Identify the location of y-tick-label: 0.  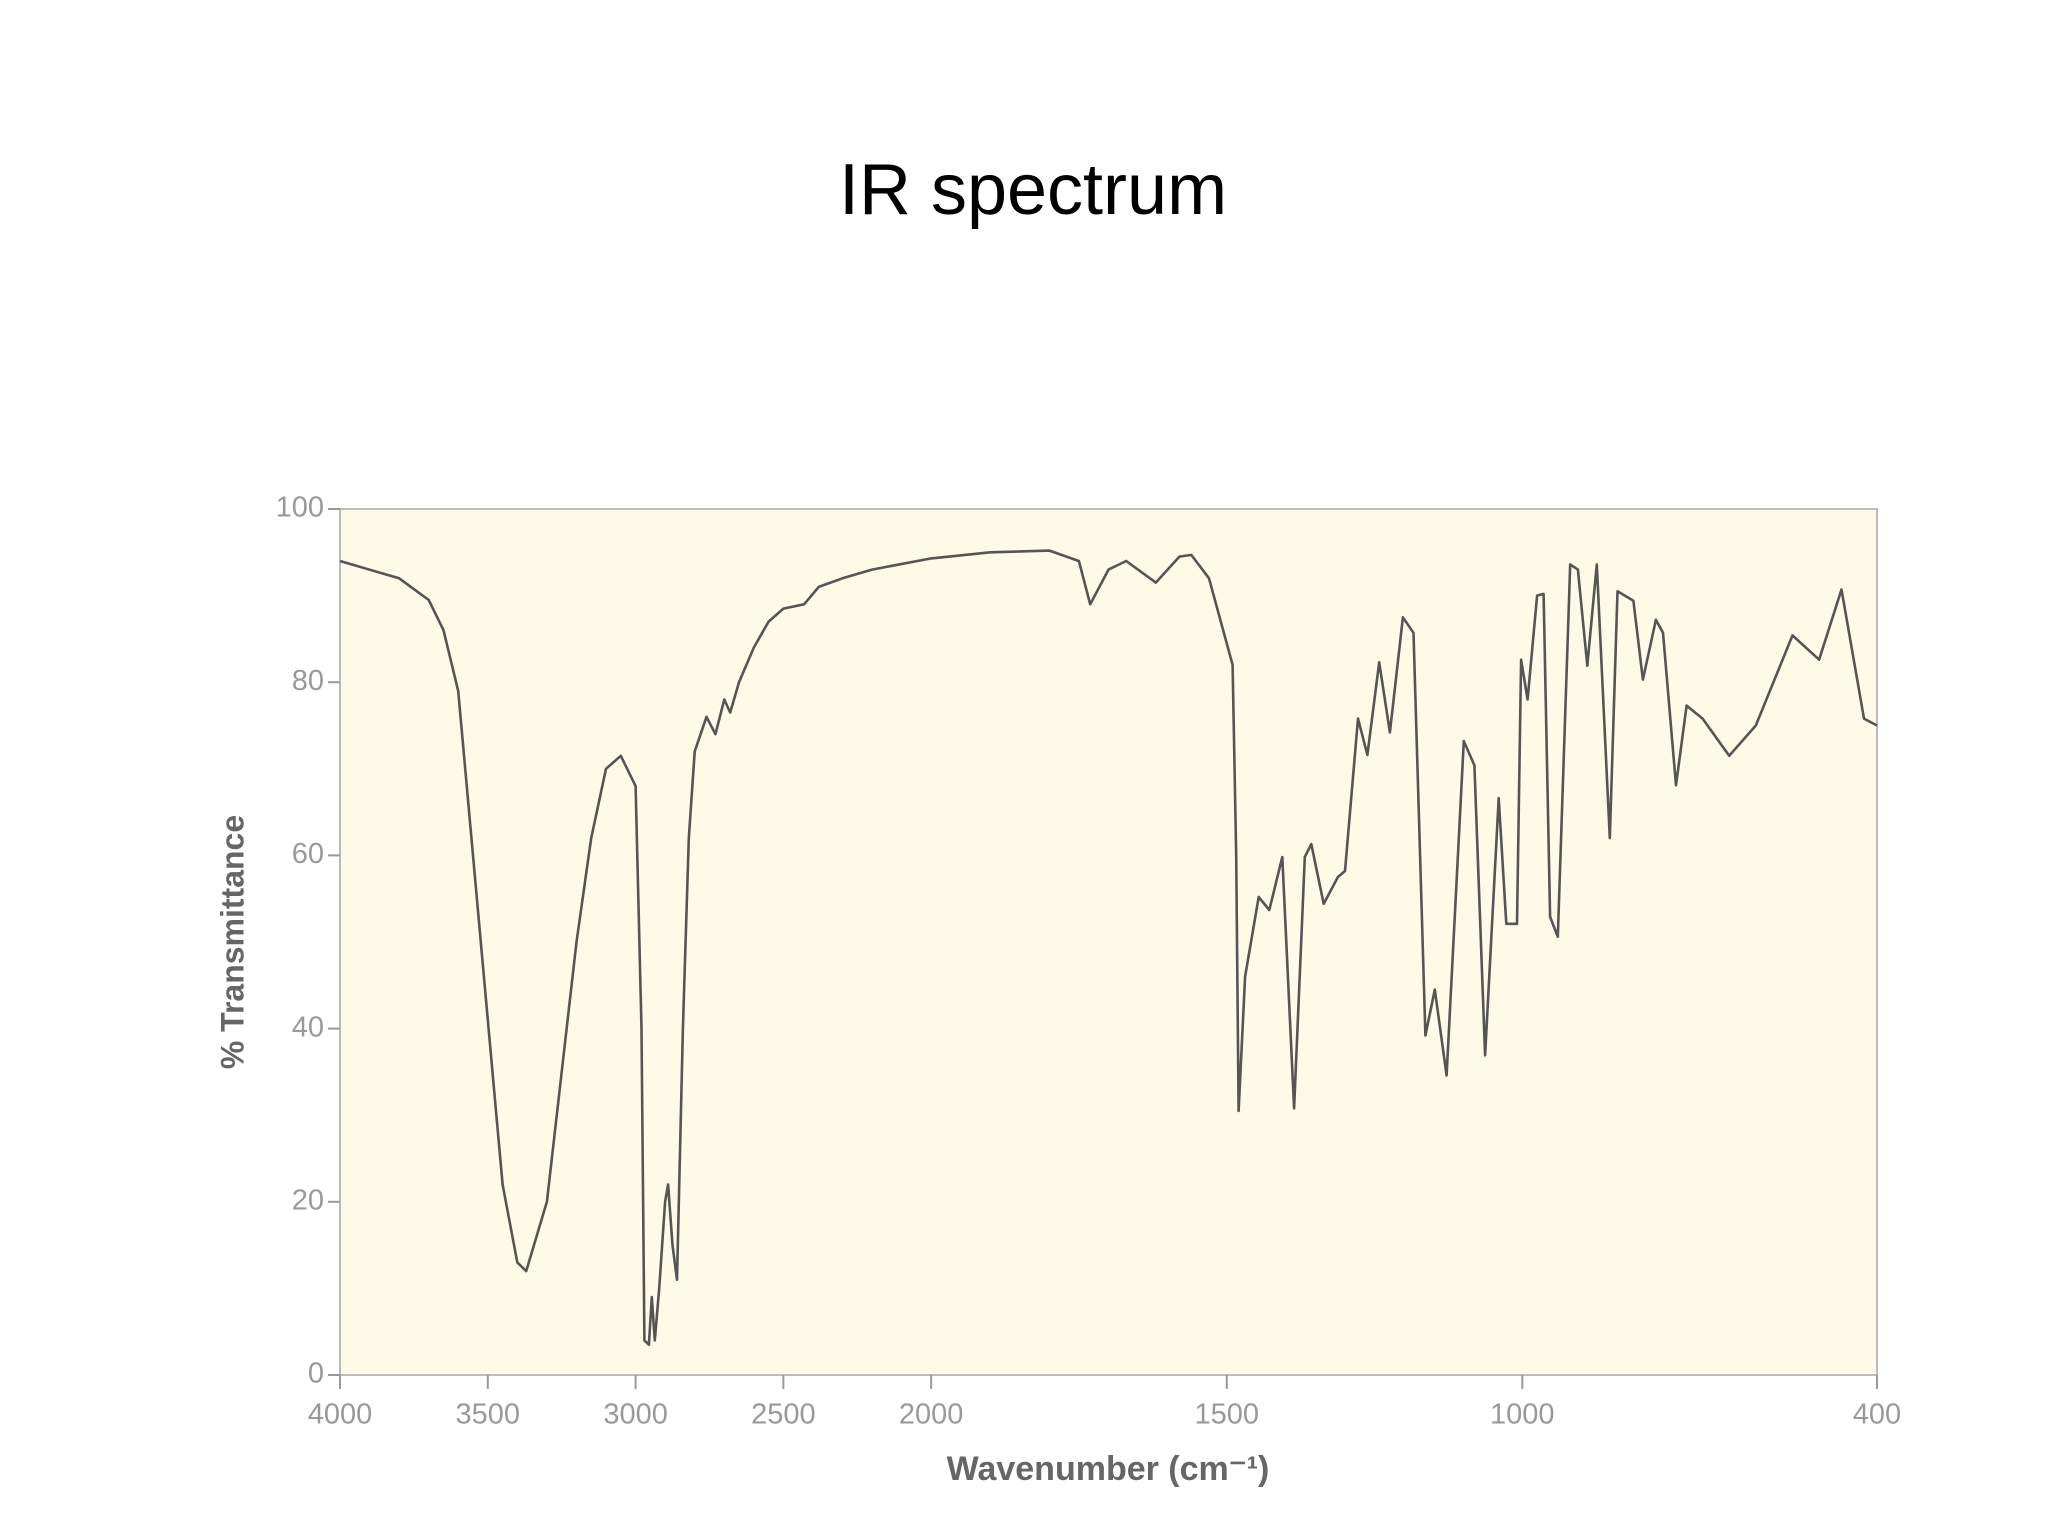
(316, 1374).